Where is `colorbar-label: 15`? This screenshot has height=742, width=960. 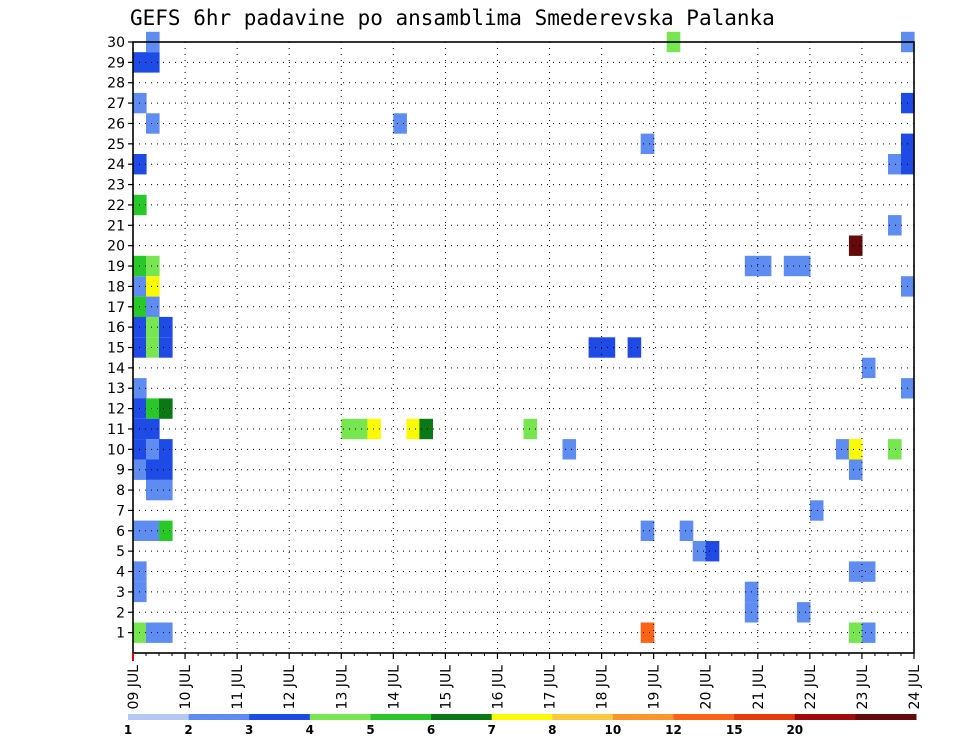
colorbar-label: 15 is located at coordinates (734, 730).